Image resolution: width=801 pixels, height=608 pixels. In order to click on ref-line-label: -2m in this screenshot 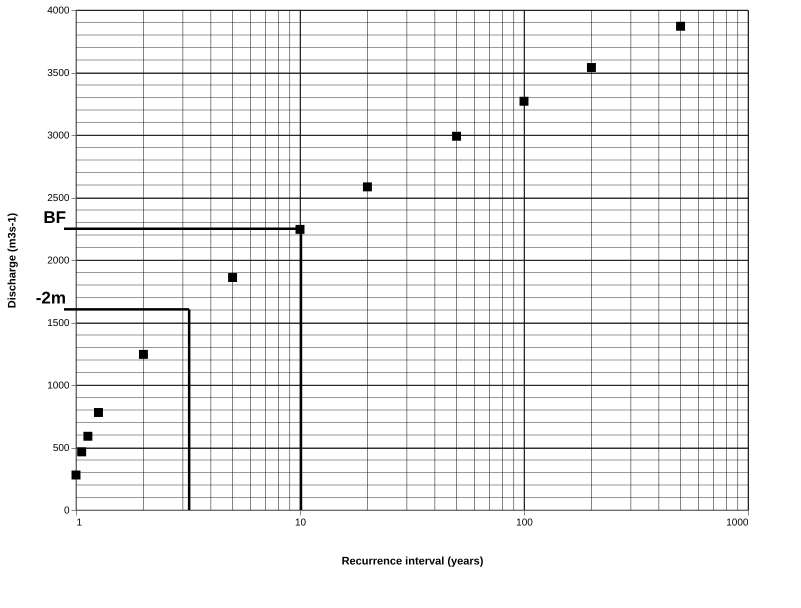, I will do `click(51, 298)`.